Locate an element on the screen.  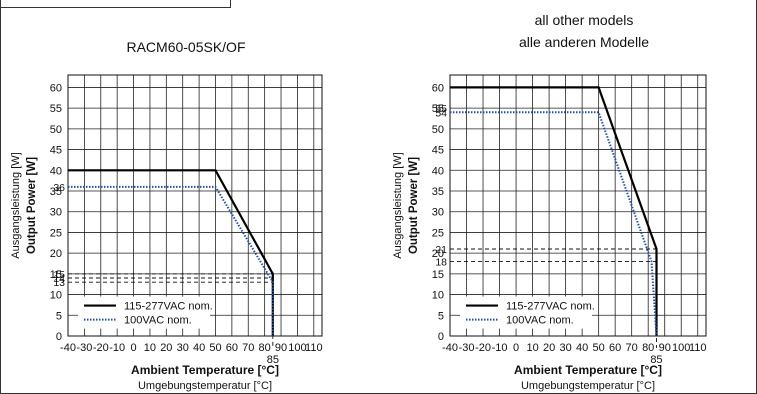
reference-label: 14 is located at coordinates (59, 279).